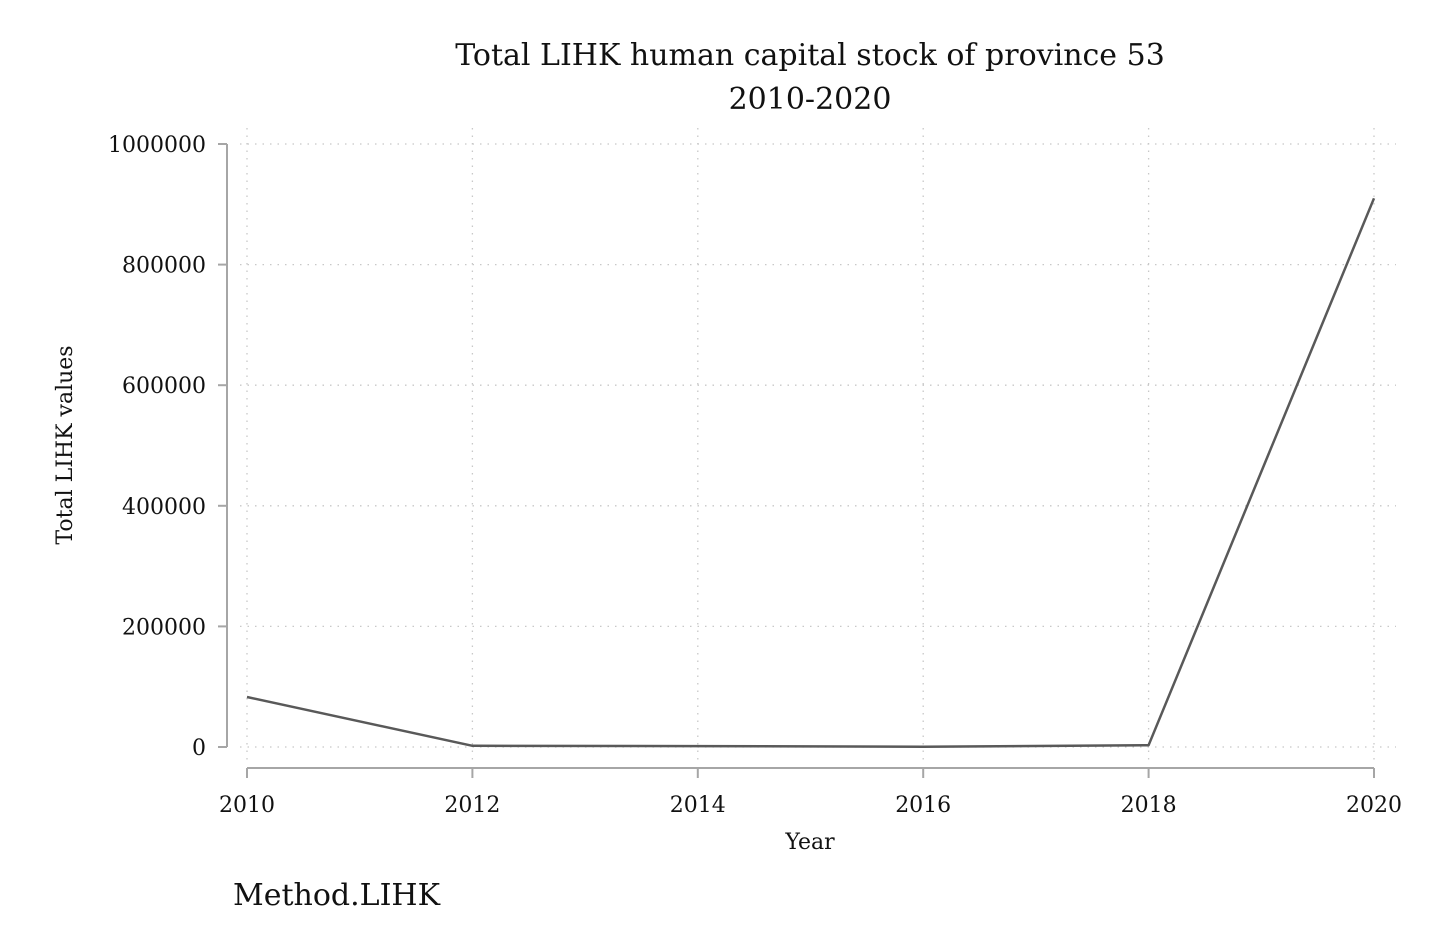  I want to click on x-axis-title: Year, so click(809, 842).